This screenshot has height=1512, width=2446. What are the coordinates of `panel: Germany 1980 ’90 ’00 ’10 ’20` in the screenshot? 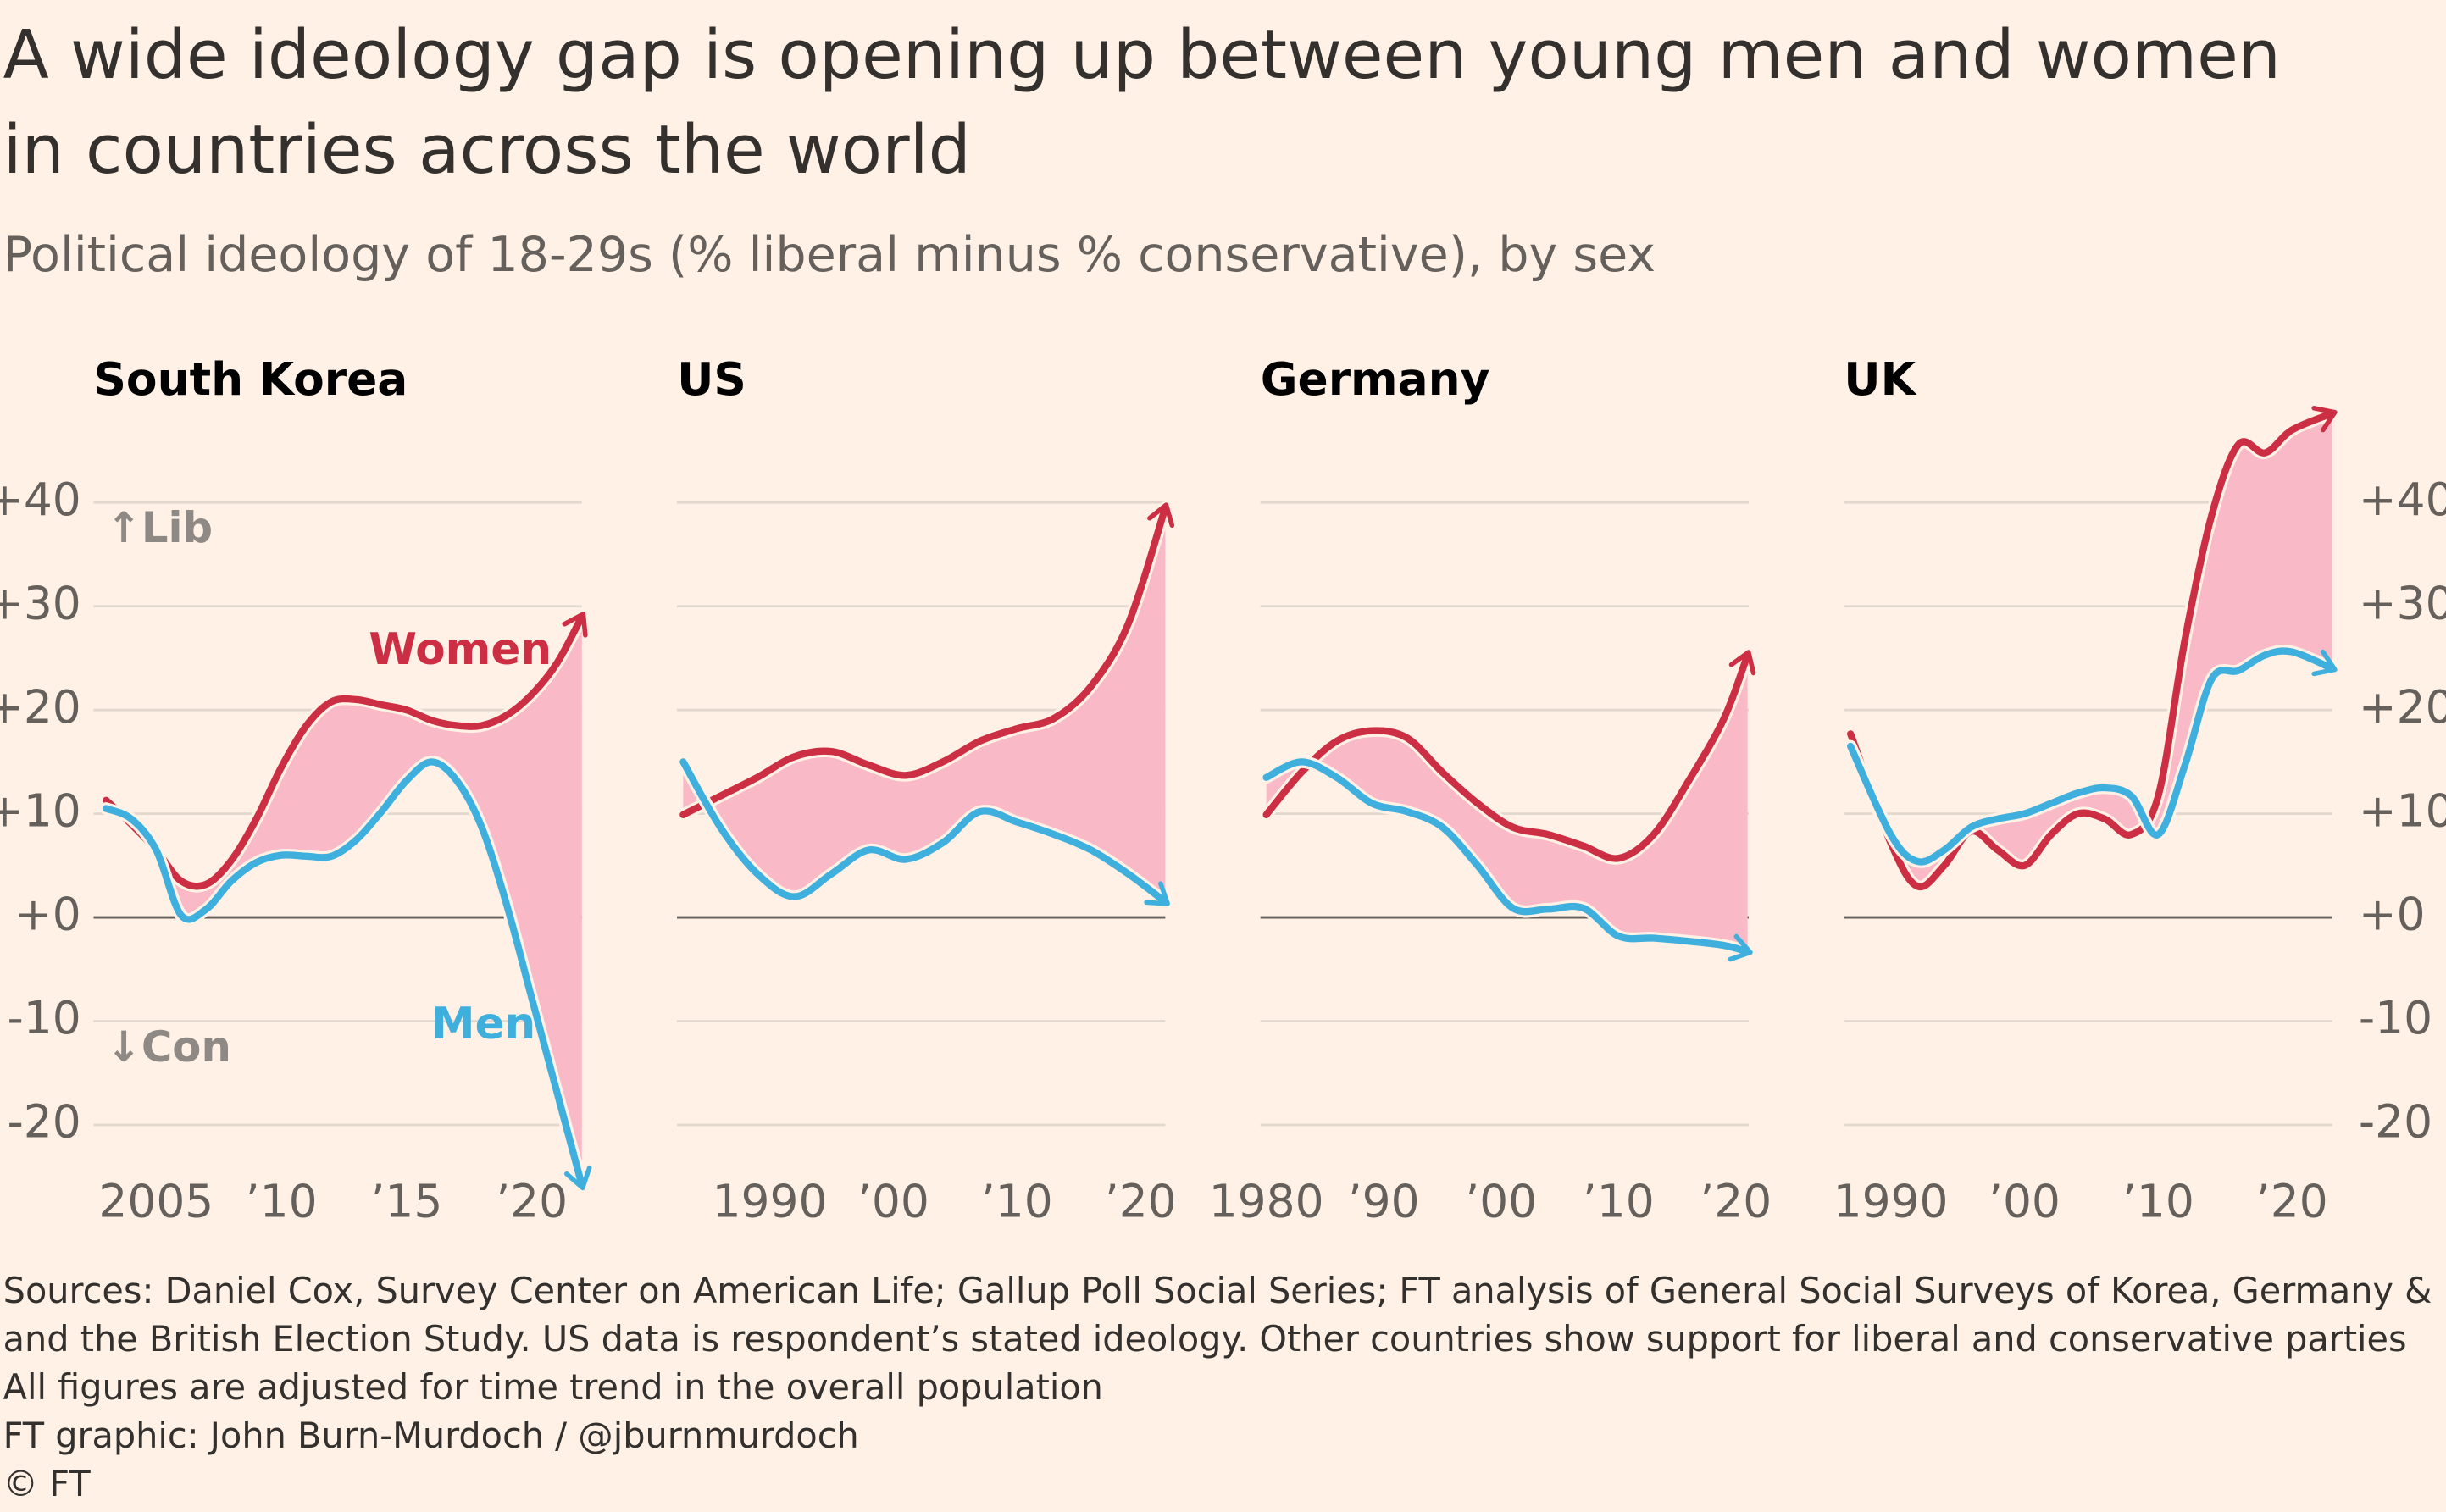 It's located at (1491, 789).